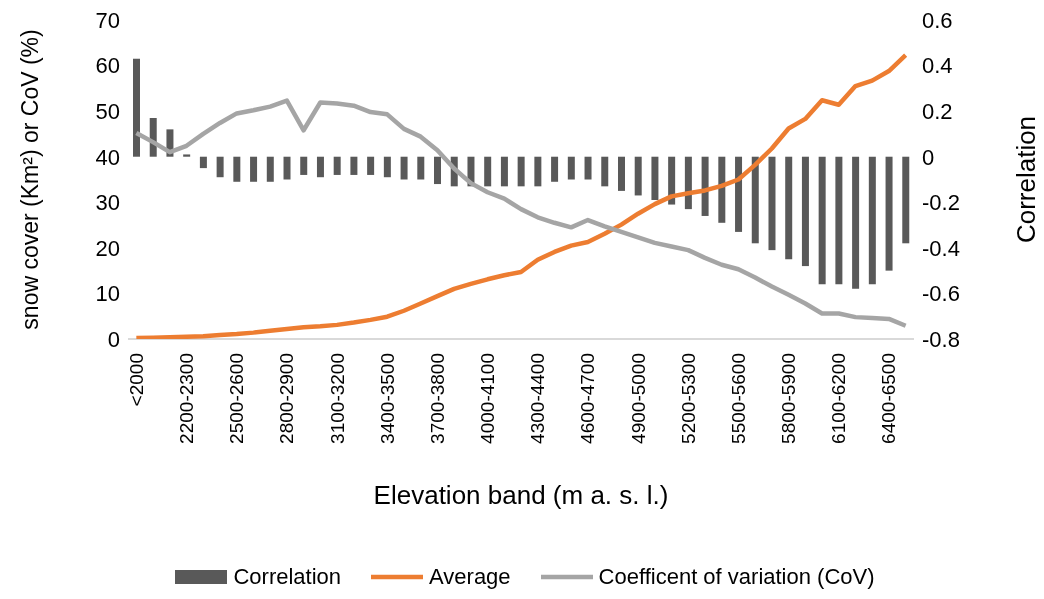 This screenshot has width=1044, height=599. I want to click on legend-label: Correlation, so click(287, 577).